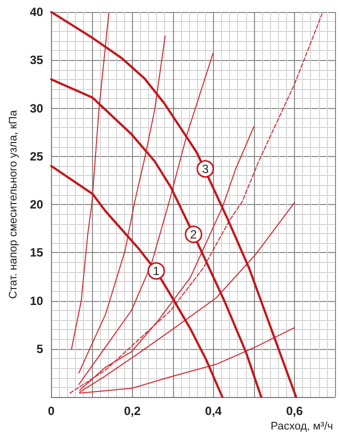 The width and height of the screenshot is (340, 440). What do you see at coordinates (132, 411) in the screenshot?
I see `x-tick-label: 0,2` at bounding box center [132, 411].